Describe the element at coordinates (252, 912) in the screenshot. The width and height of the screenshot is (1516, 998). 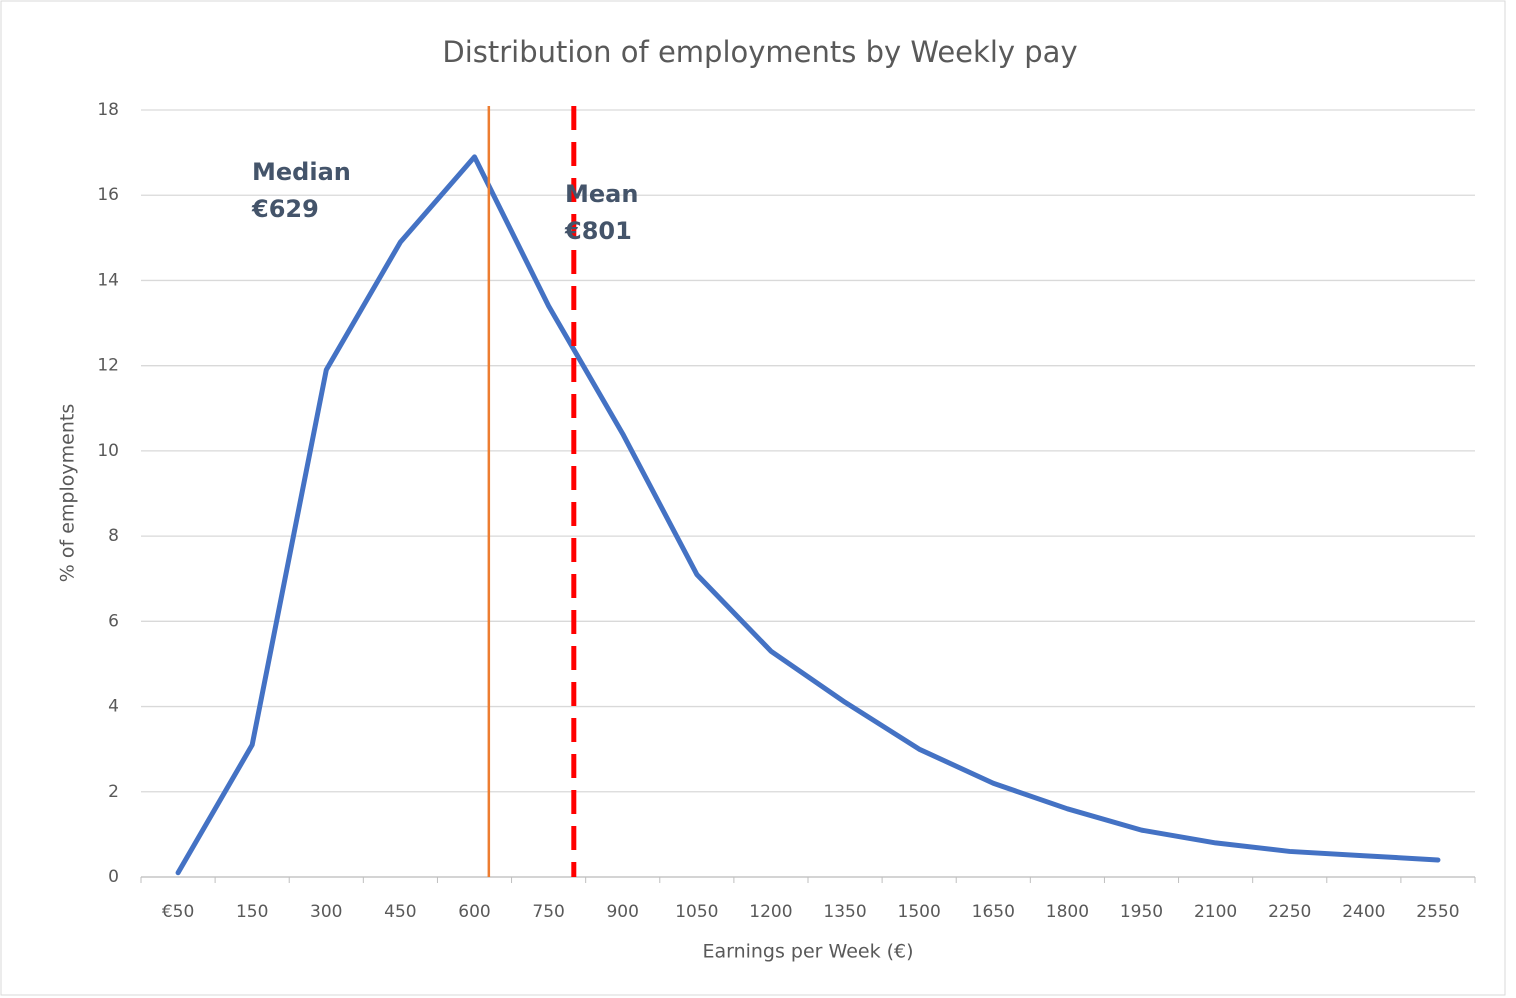
I see `x-tick-label: 150` at that location.